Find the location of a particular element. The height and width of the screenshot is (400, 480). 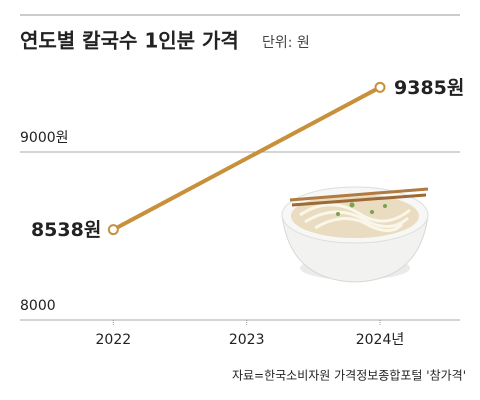

y-tick-label: 8000 is located at coordinates (38, 306).